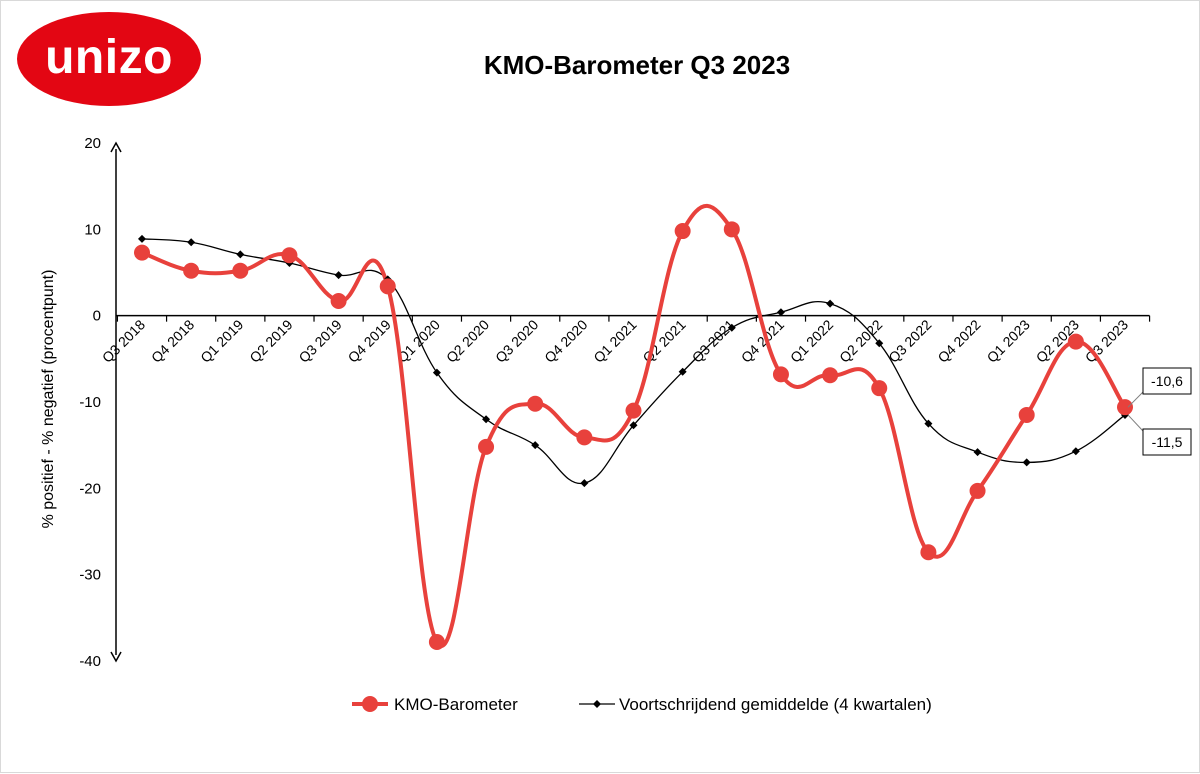 This screenshot has height=774, width=1200. Describe the element at coordinates (663, 340) in the screenshot. I see `x-tick-label: Q2 2021` at that location.